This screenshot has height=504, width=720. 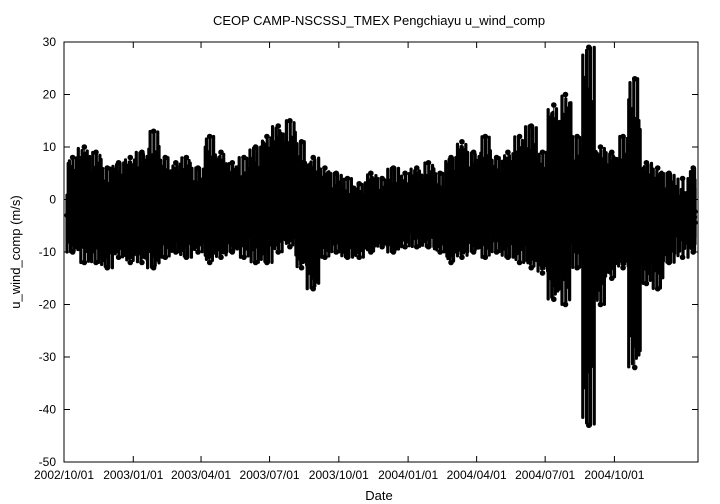 I want to click on y-tick-label: -40, so click(x=48, y=410).